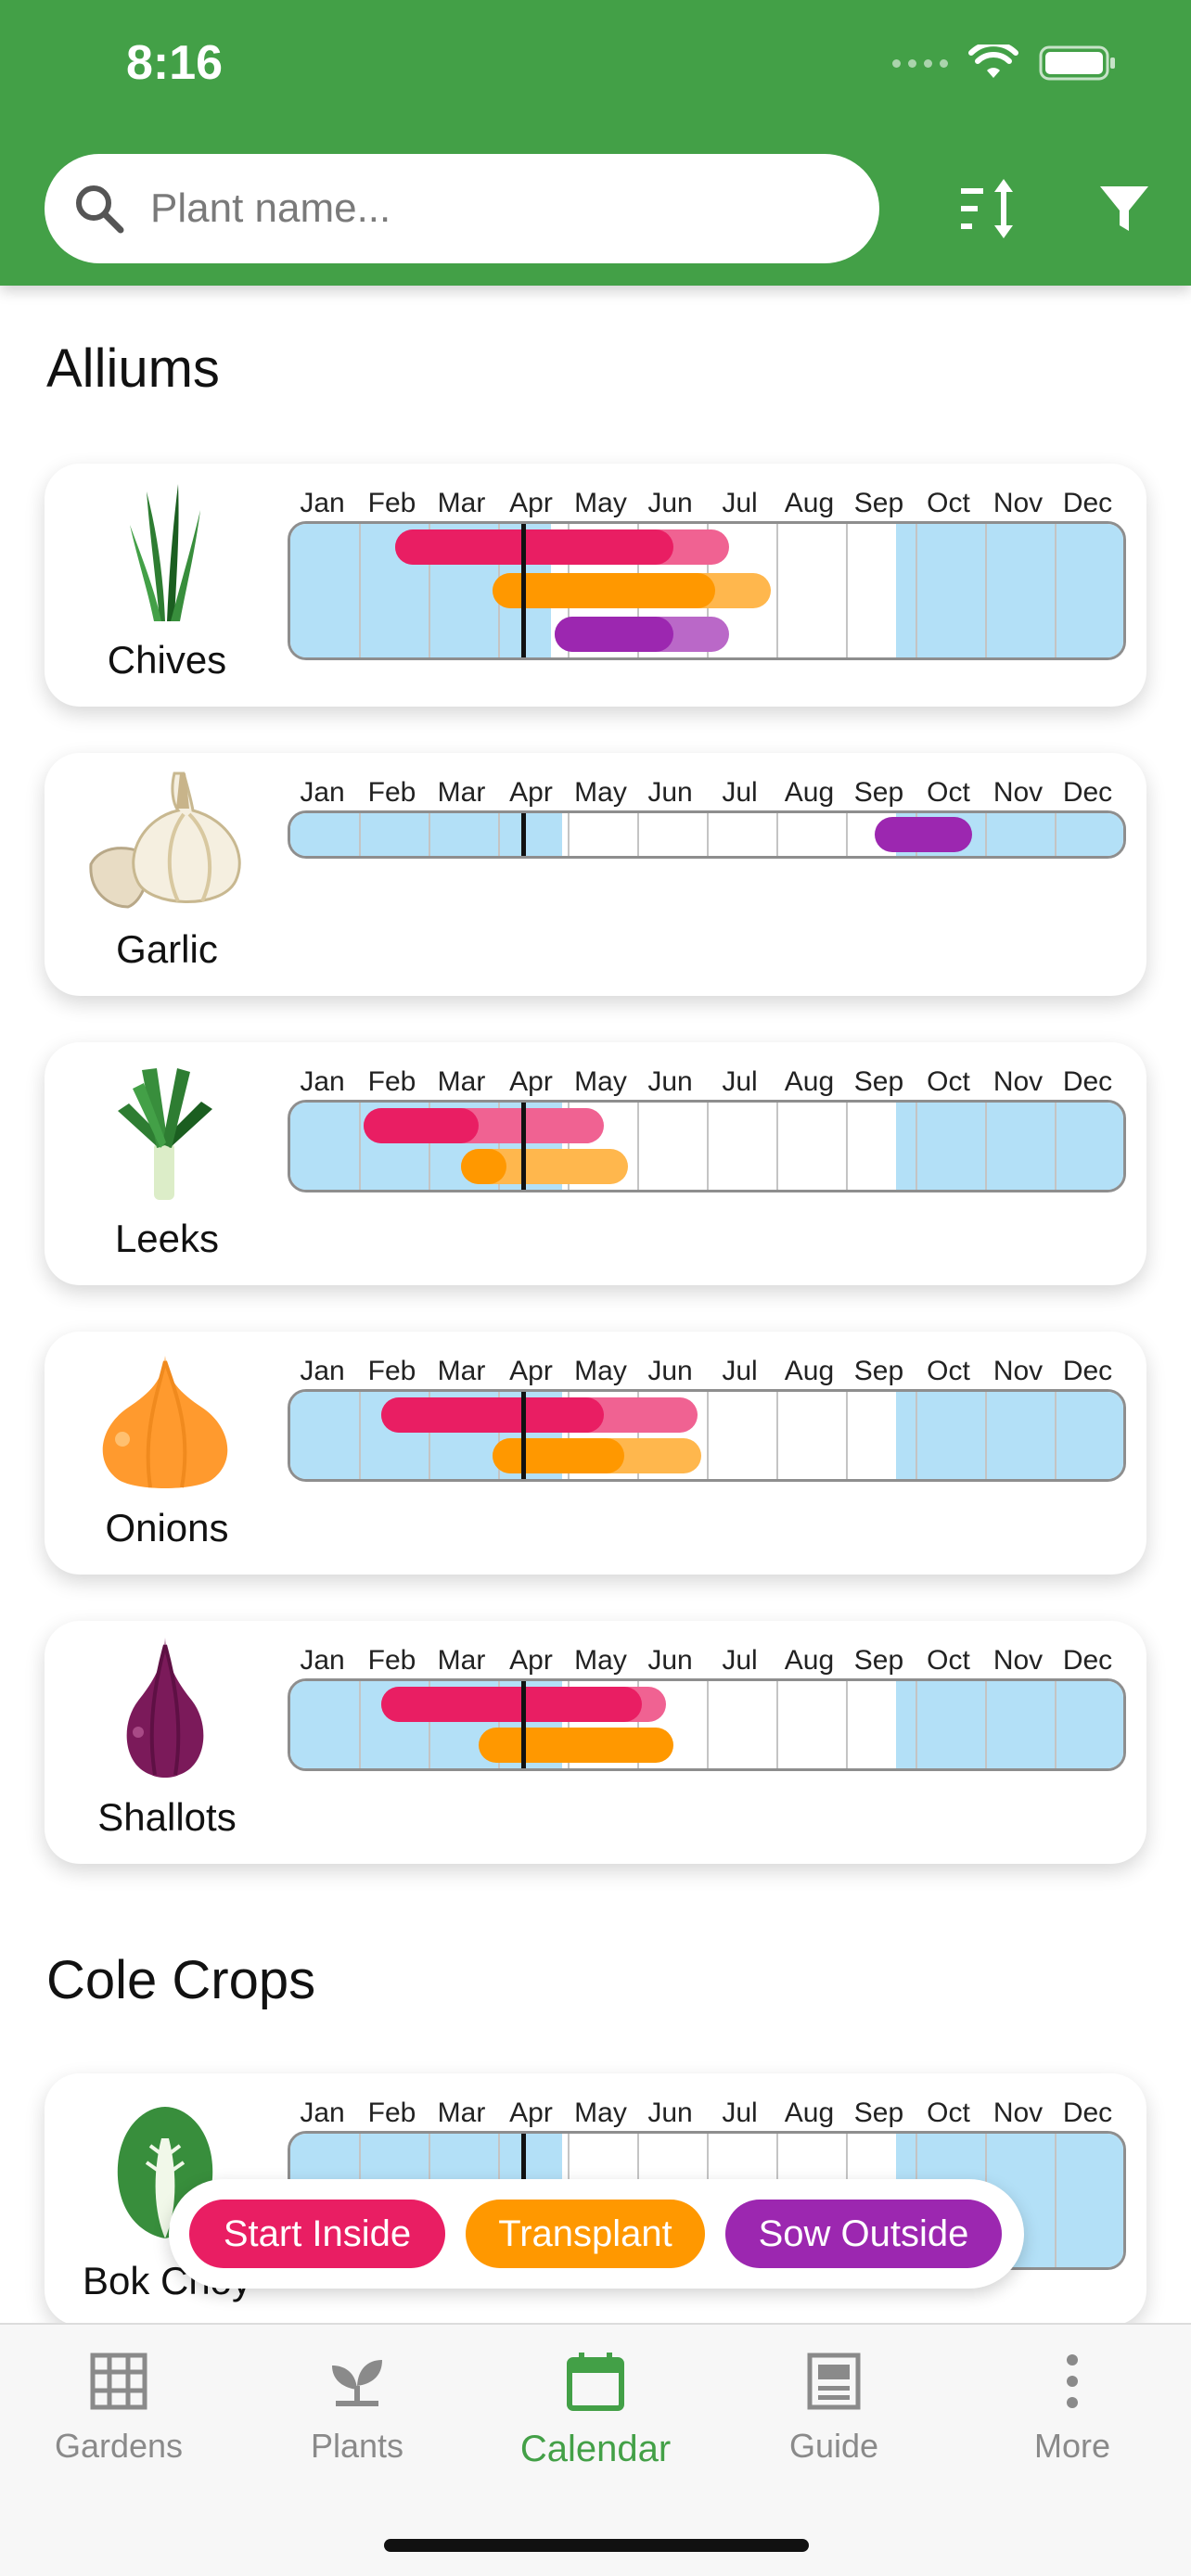 The image size is (1191, 2576). I want to click on search-bar, so click(462, 208).